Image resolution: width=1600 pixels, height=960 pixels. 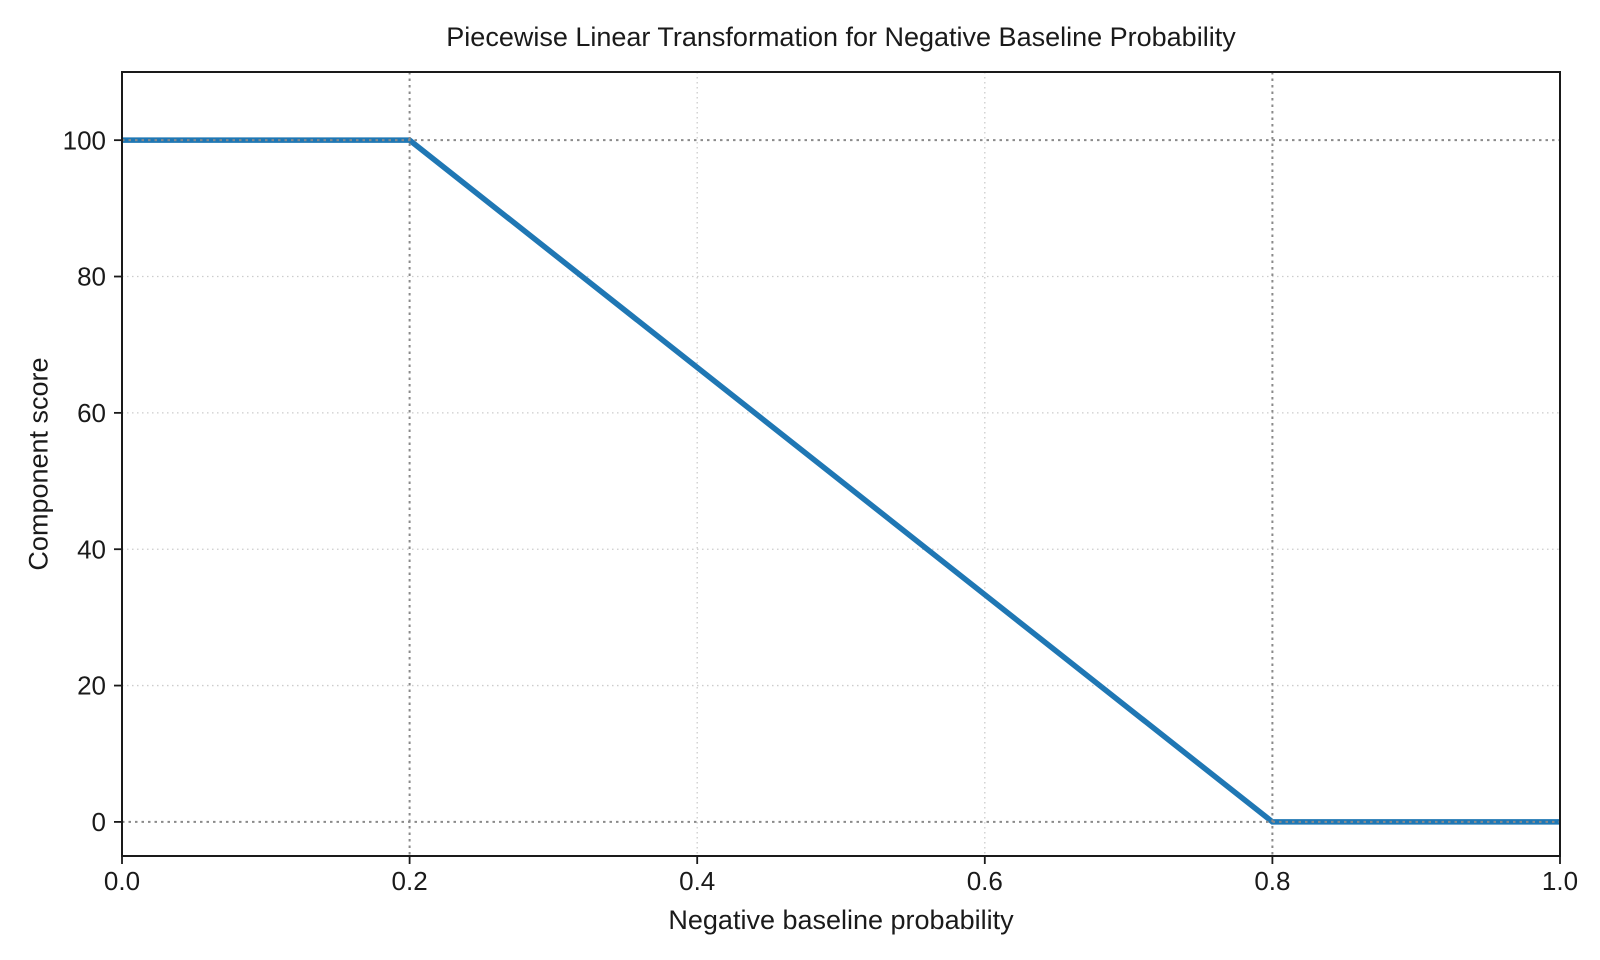 What do you see at coordinates (84, 140) in the screenshot?
I see `y-tick-label: 100` at bounding box center [84, 140].